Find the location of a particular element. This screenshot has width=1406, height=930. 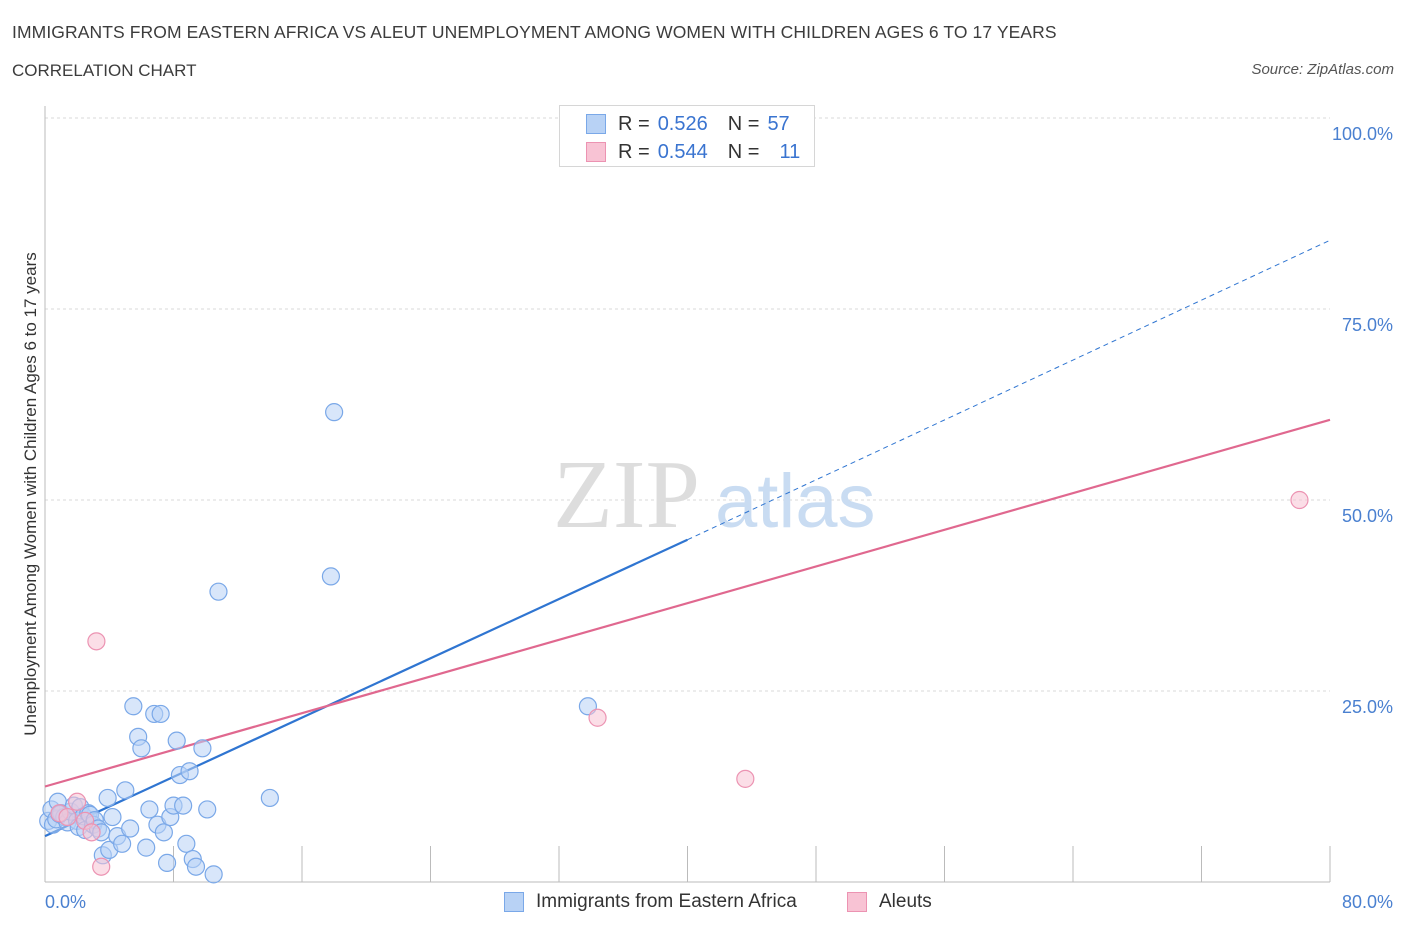

correlation-legend: R = 0.526 N = 57 R = 0.544 N = 11 is located at coordinates (687, 136).